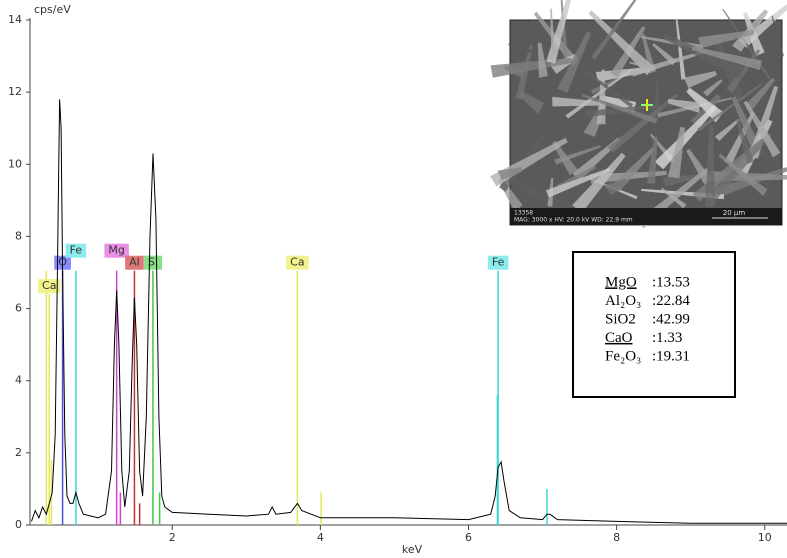 The height and width of the screenshot is (558, 787). What do you see at coordinates (667, 338) in the screenshot?
I see `oxide-value: :1.33` at bounding box center [667, 338].